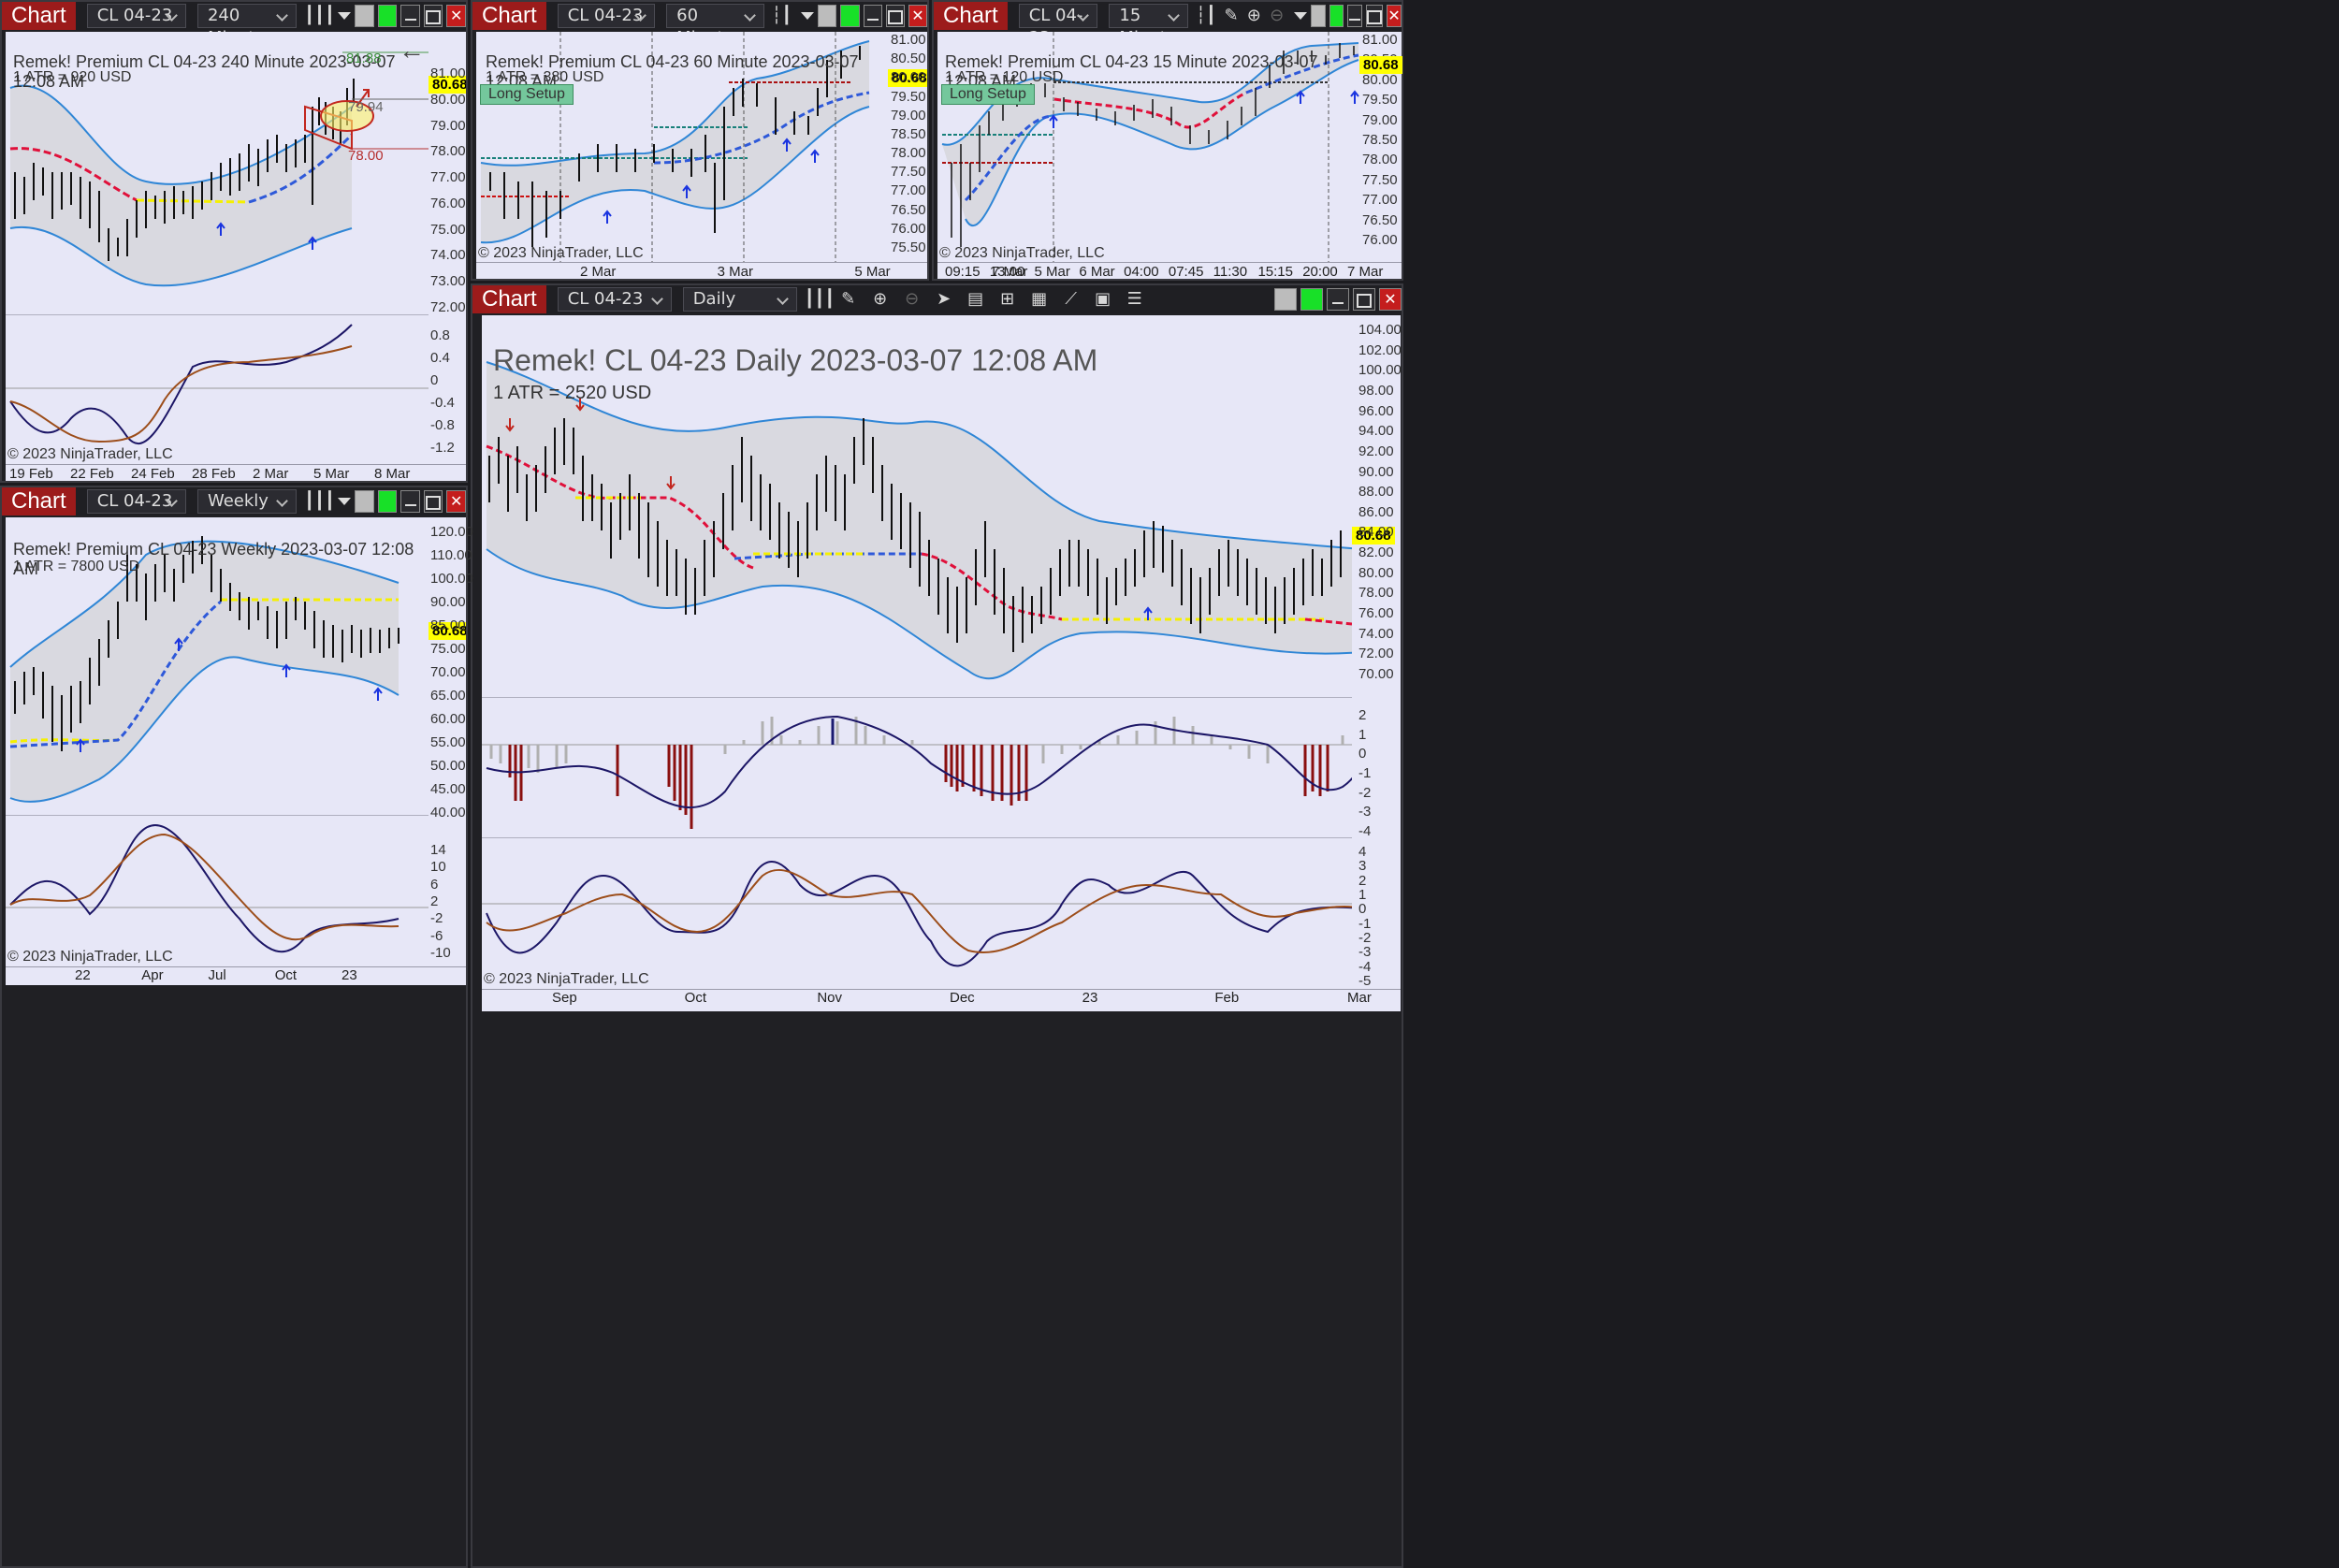 Image resolution: width=2339 pixels, height=1568 pixels. Describe the element at coordinates (975, 299) in the screenshot. I see `data-box-icon: ▤` at that location.